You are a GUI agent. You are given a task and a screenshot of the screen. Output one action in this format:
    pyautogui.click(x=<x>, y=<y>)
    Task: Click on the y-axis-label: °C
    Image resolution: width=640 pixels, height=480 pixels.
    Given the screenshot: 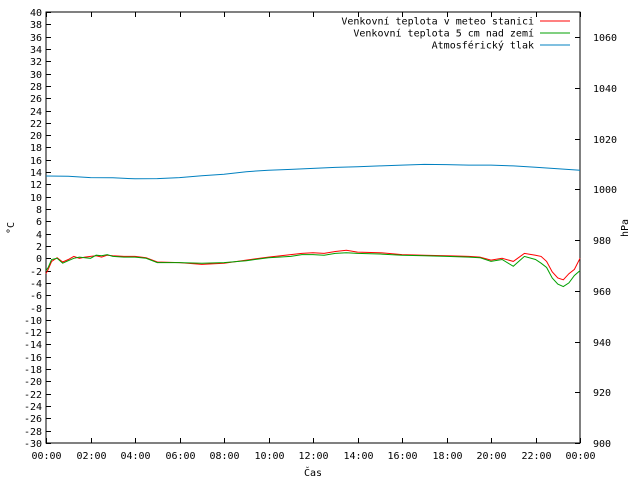 What is the action you would take?
    pyautogui.click(x=11, y=228)
    